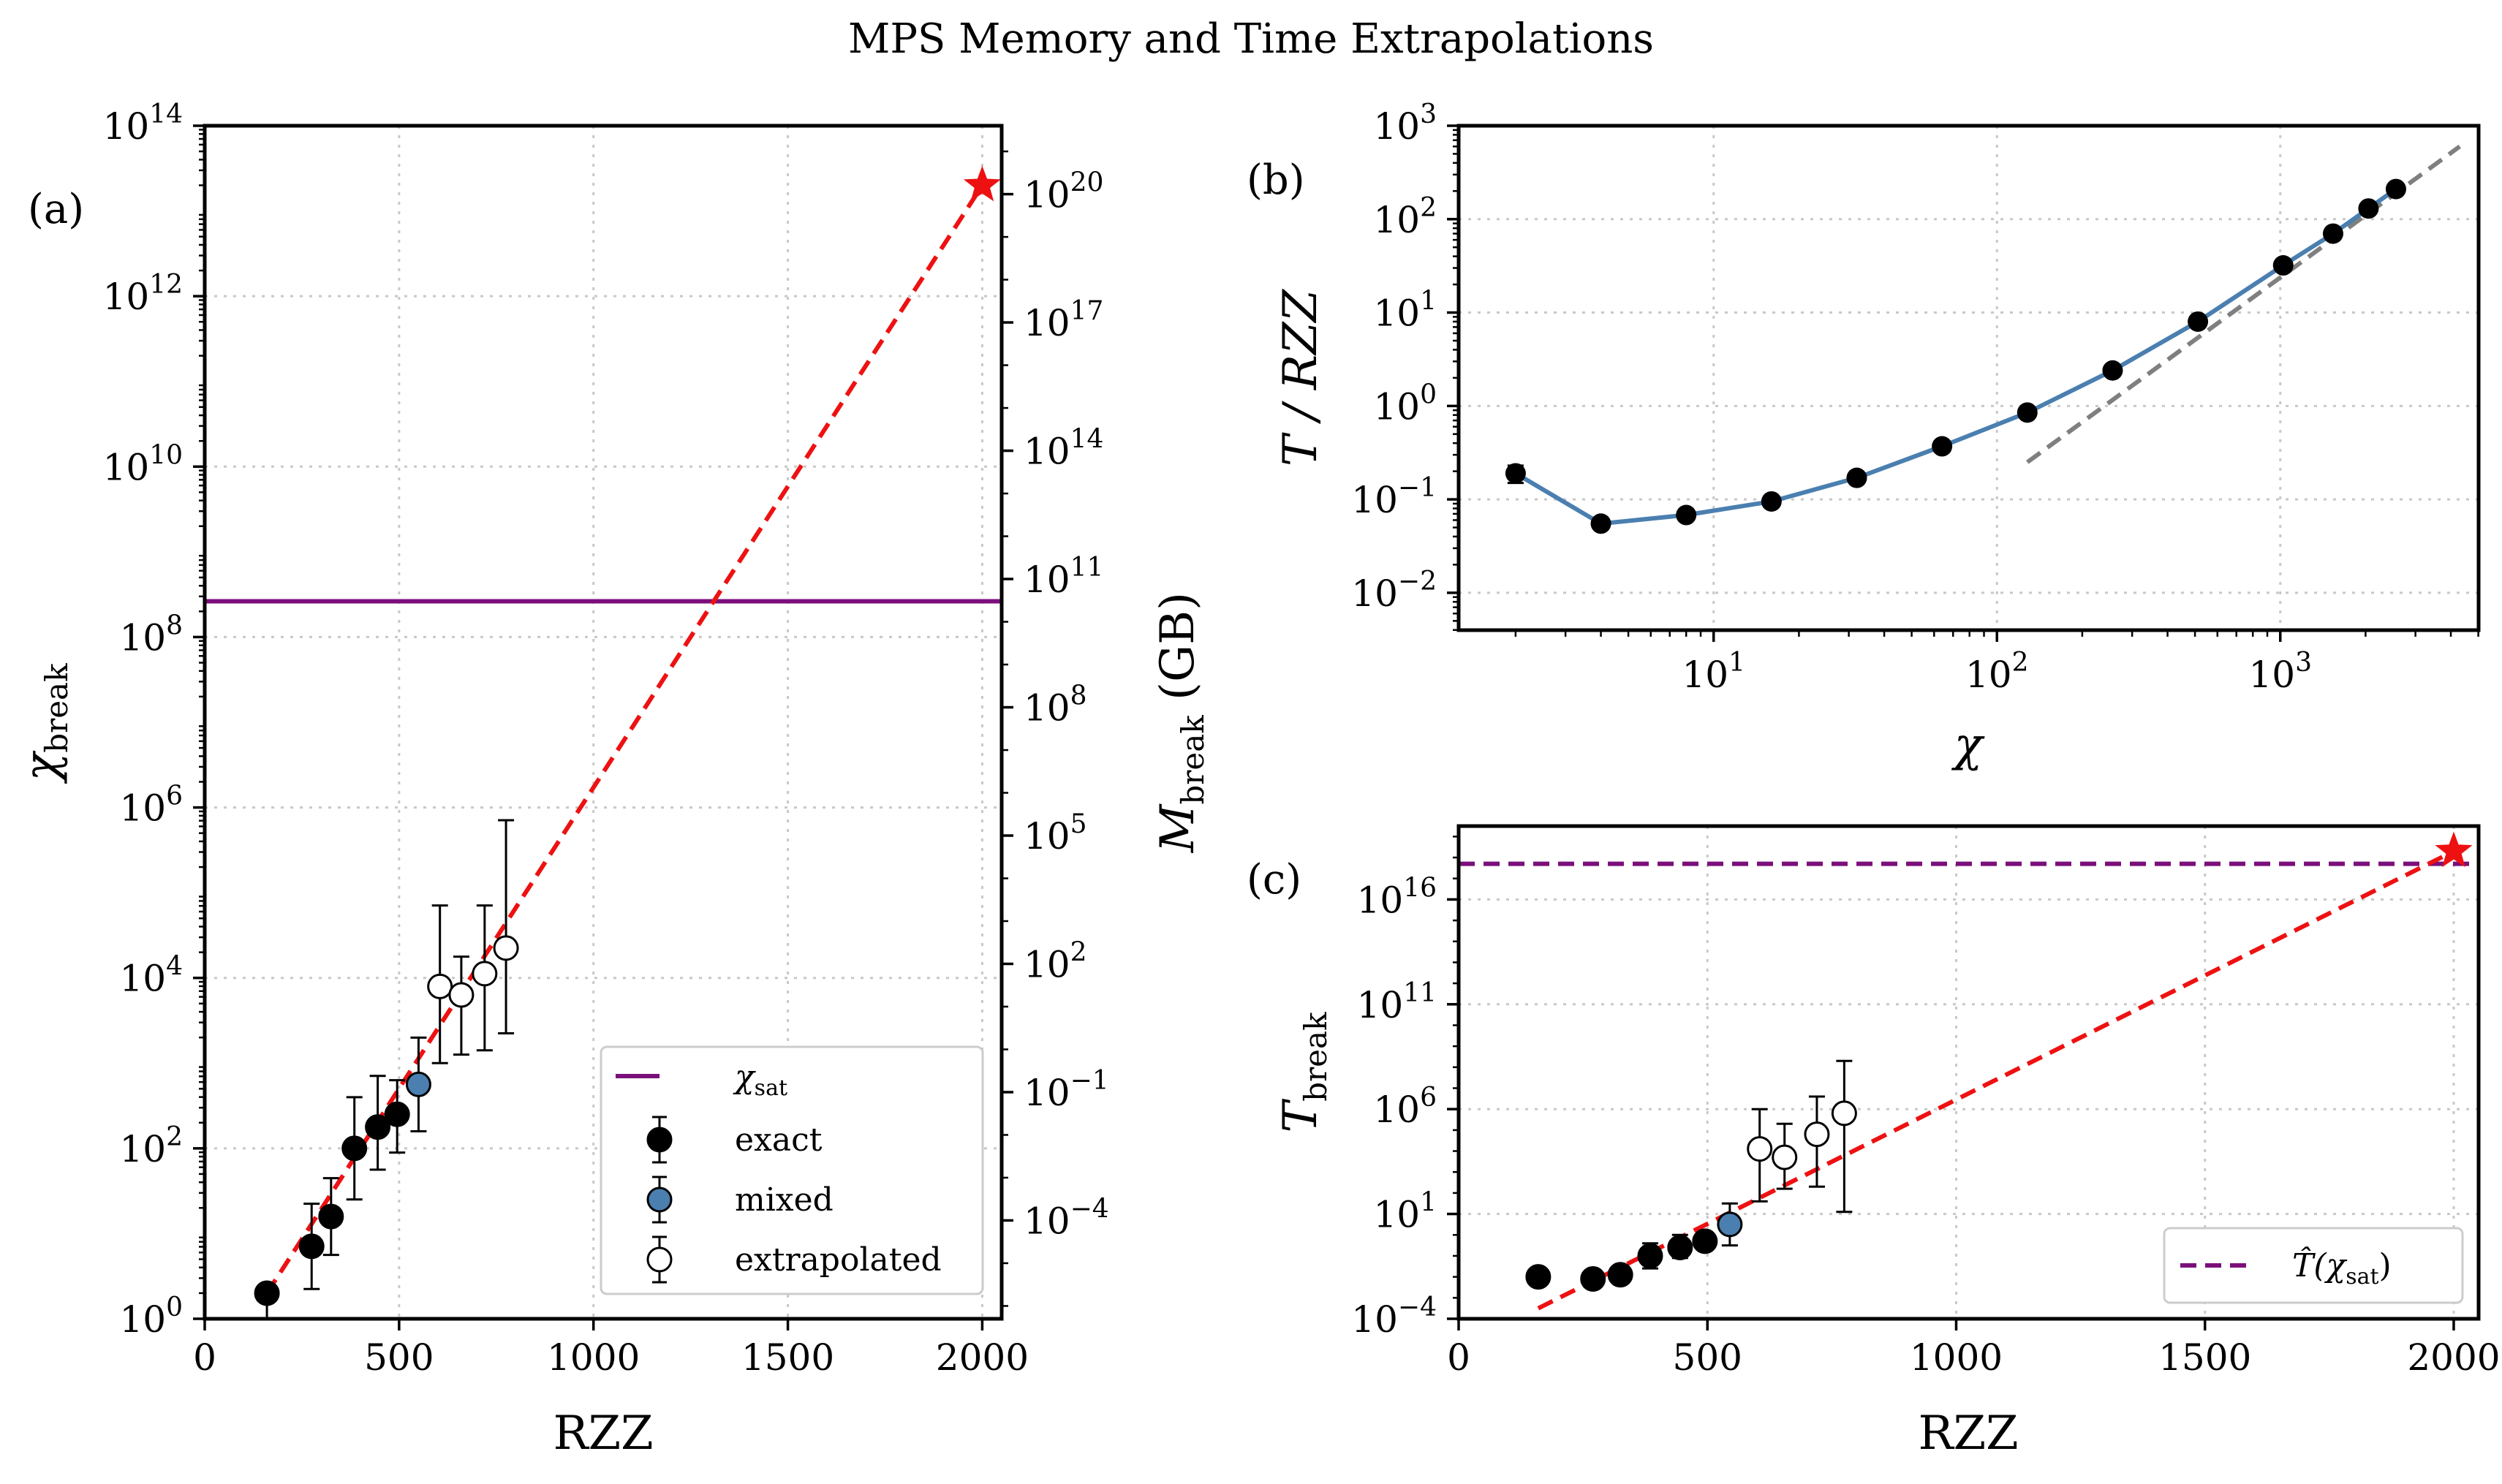 This screenshot has width=2502, height=1484. I want to click on panel-b-ytick-label: 10⁰, so click(1405, 403).